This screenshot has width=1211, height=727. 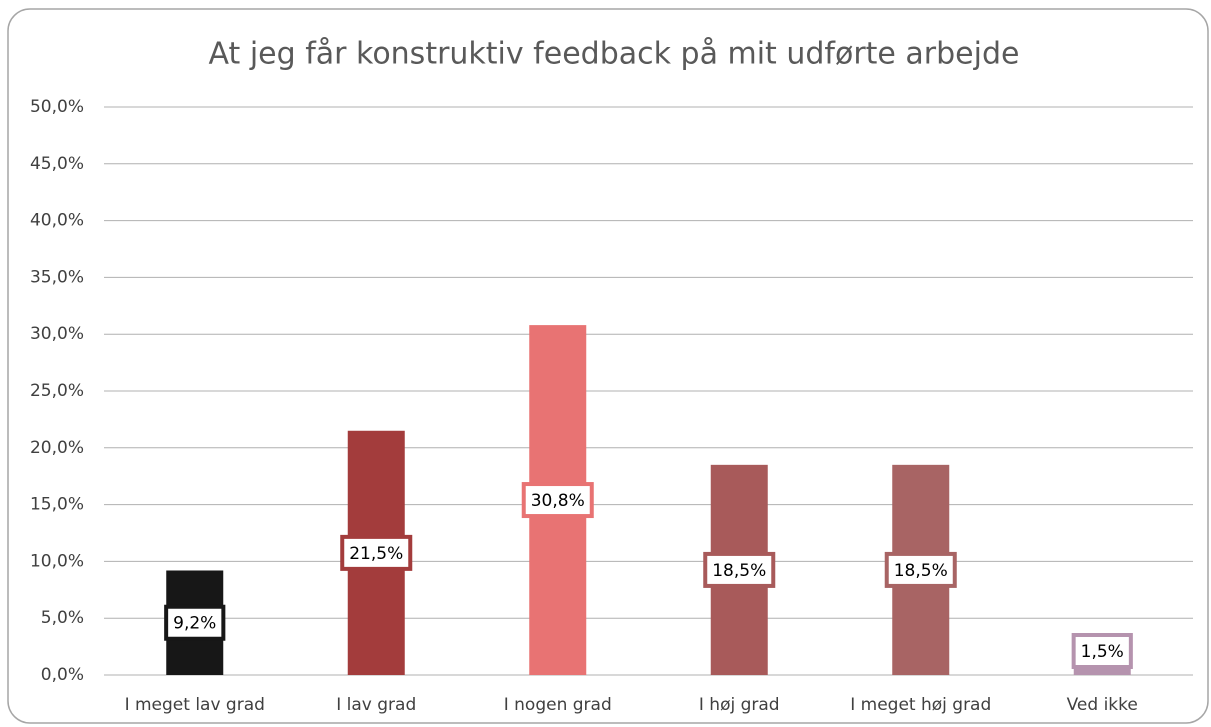 I want to click on y-tick-label: 25,0%, so click(x=57, y=391).